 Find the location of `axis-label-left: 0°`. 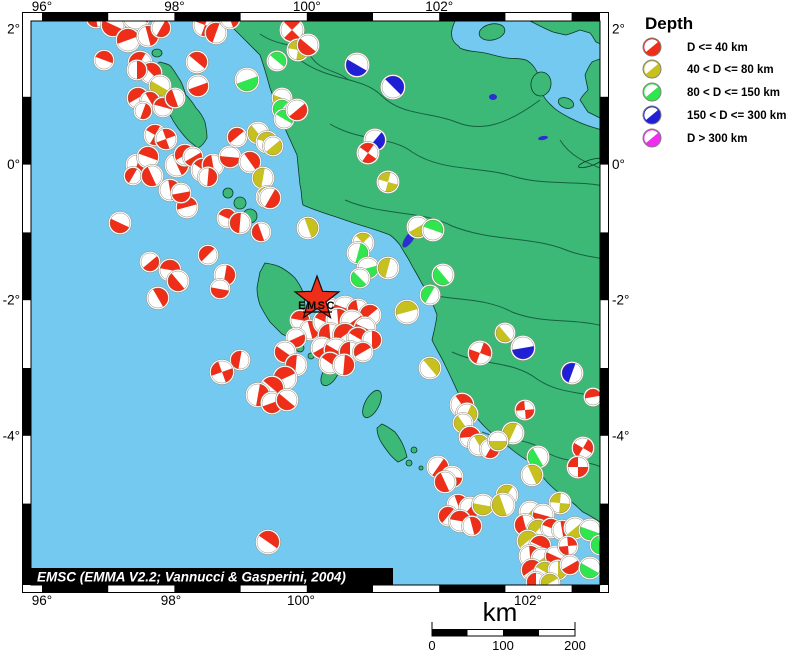

axis-label-left: 0° is located at coordinates (13, 164).